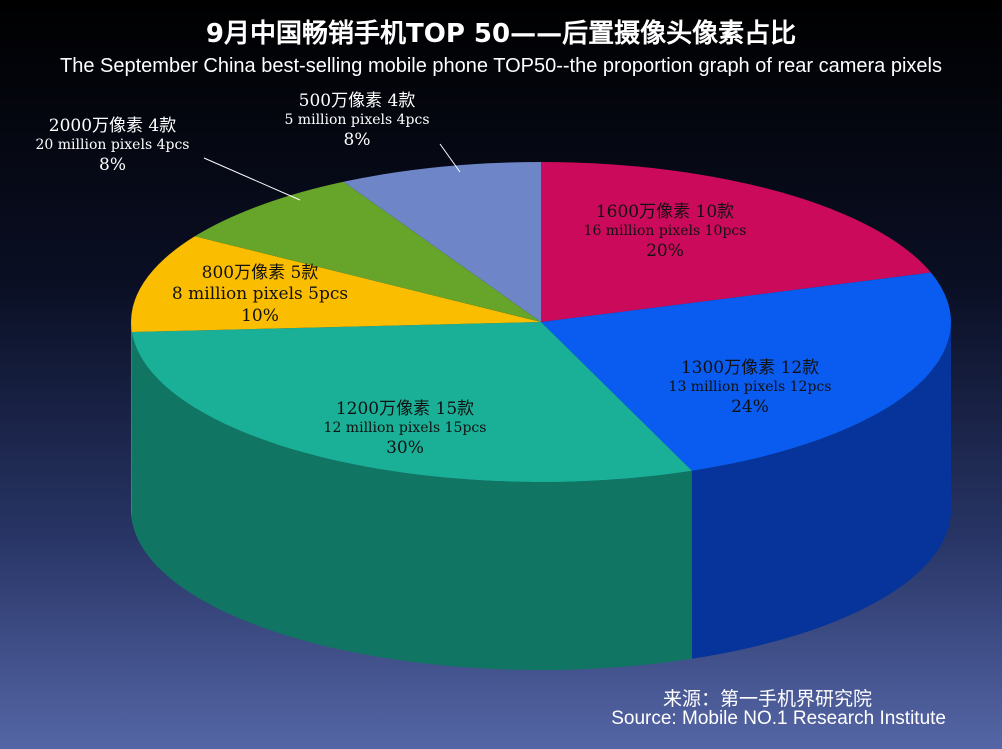 This screenshot has height=749, width=1002. I want to click on slice-s500, so click(442, 242).